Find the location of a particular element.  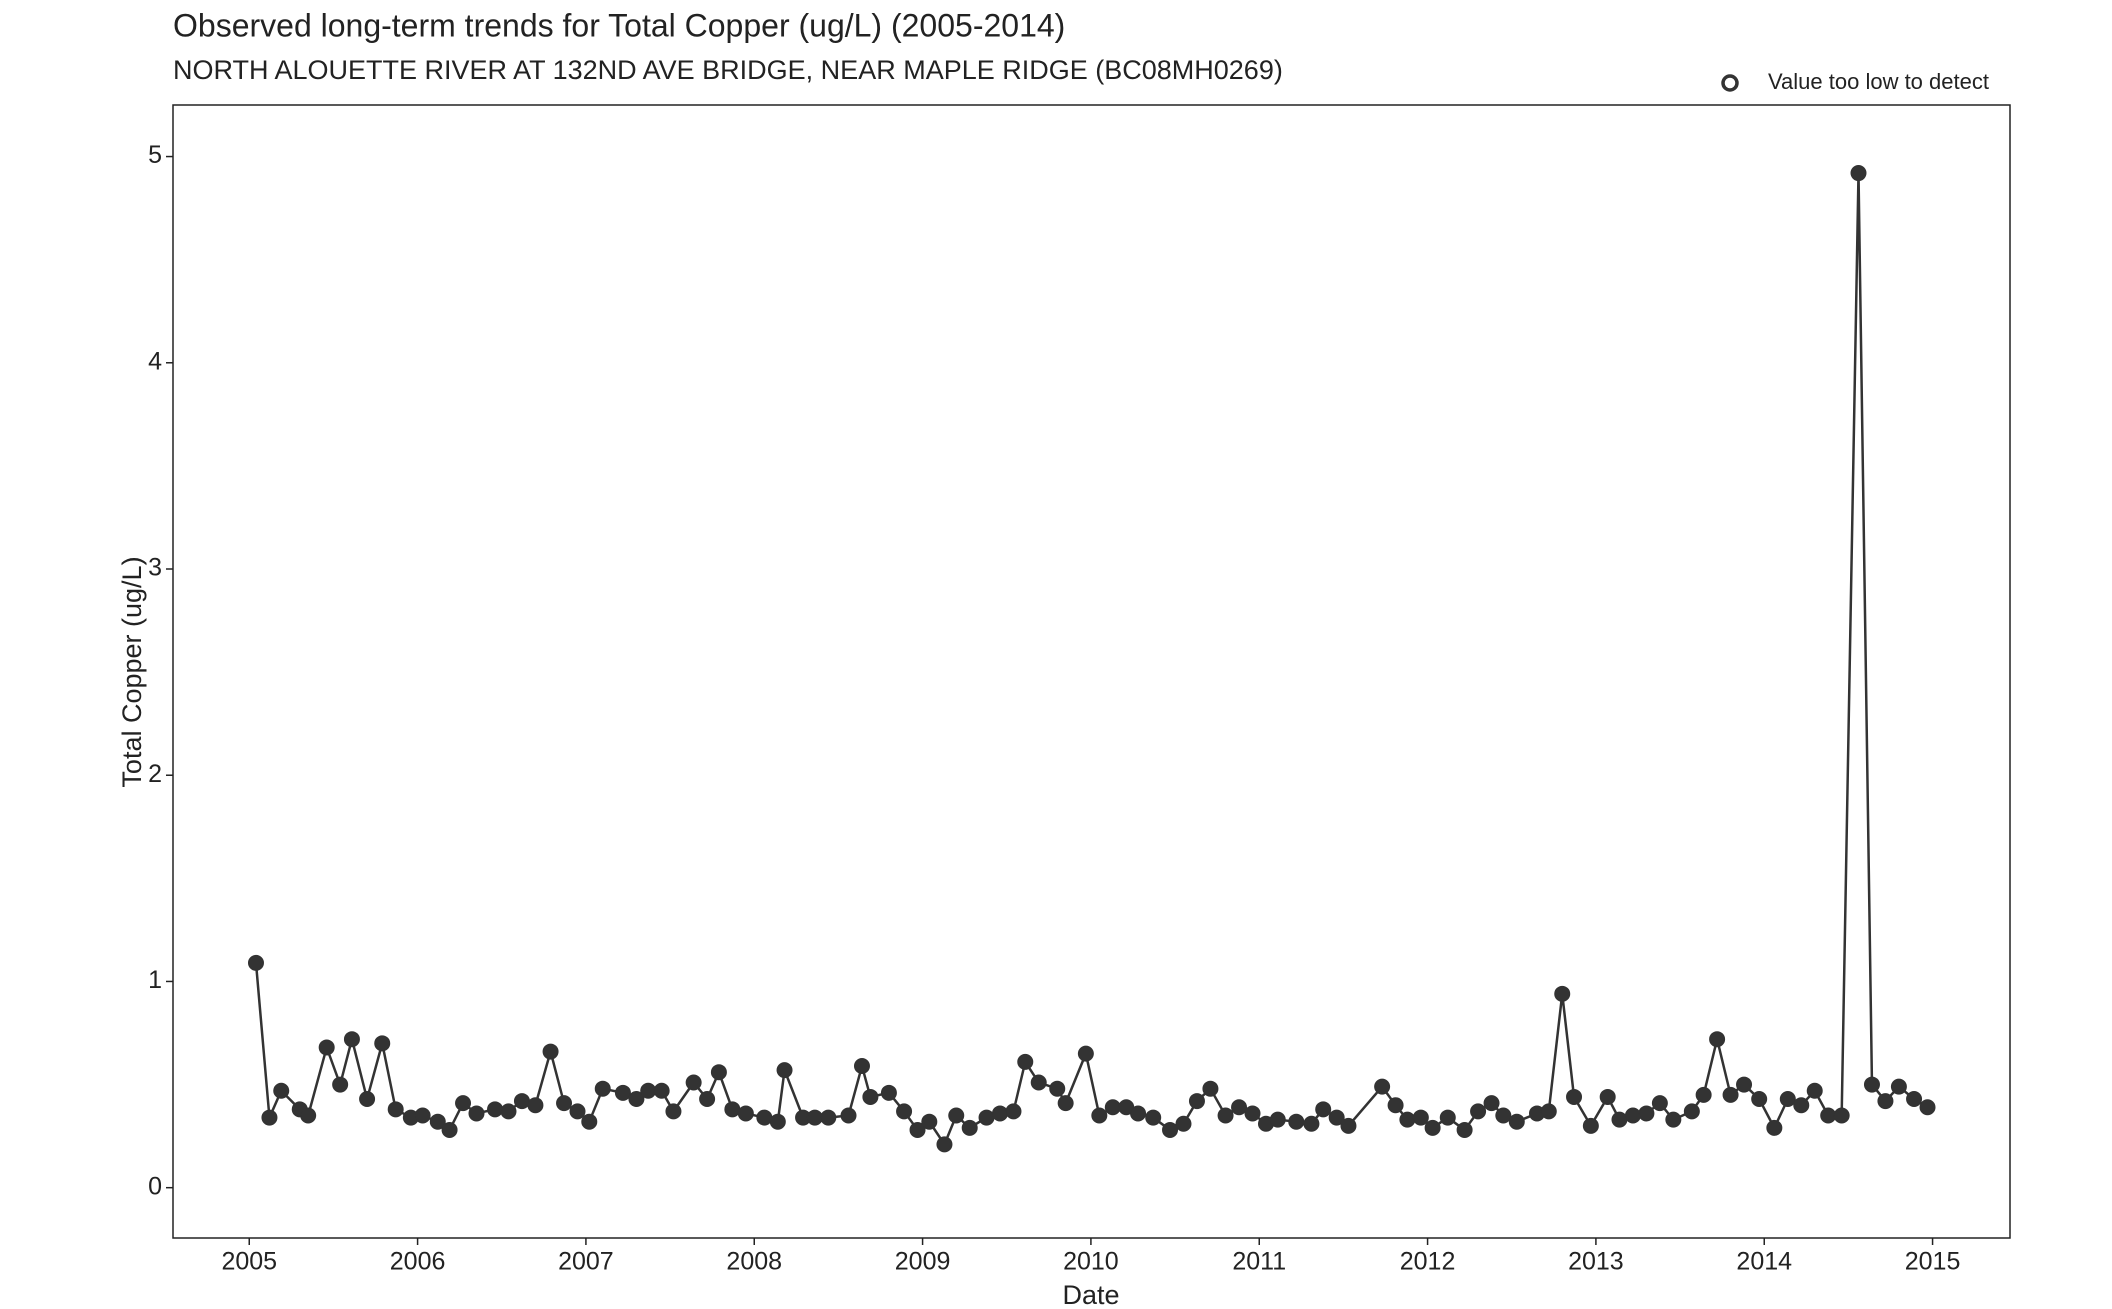

legend-marker is located at coordinates (1730, 83).